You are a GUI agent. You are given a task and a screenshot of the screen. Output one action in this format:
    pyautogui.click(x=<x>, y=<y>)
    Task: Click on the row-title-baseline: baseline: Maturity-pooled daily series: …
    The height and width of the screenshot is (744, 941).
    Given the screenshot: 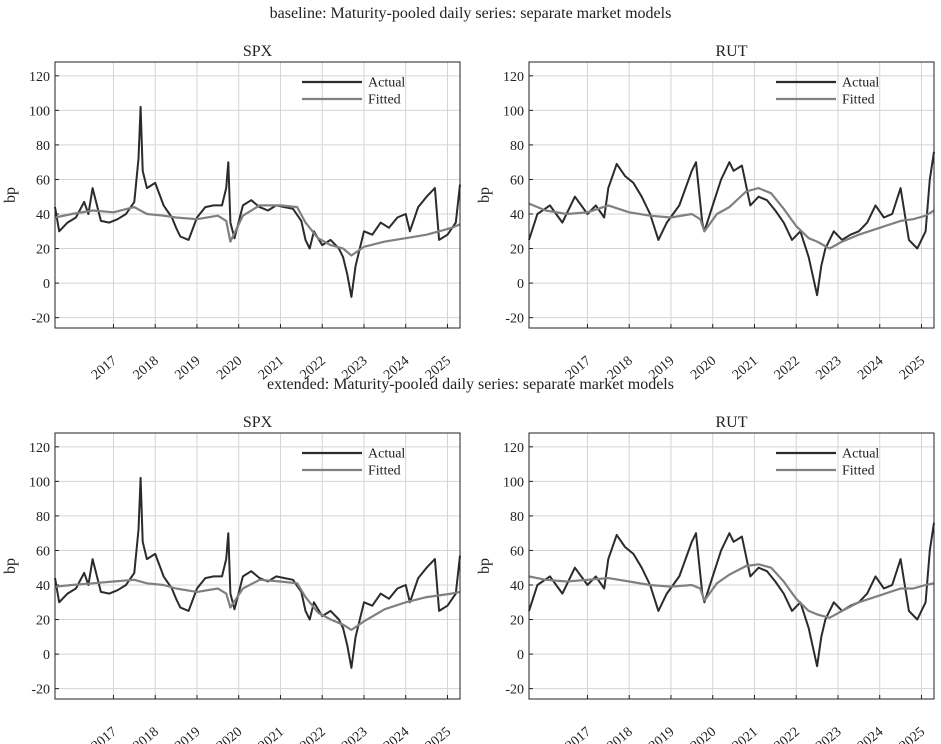 What is the action you would take?
    pyautogui.click(x=470, y=13)
    